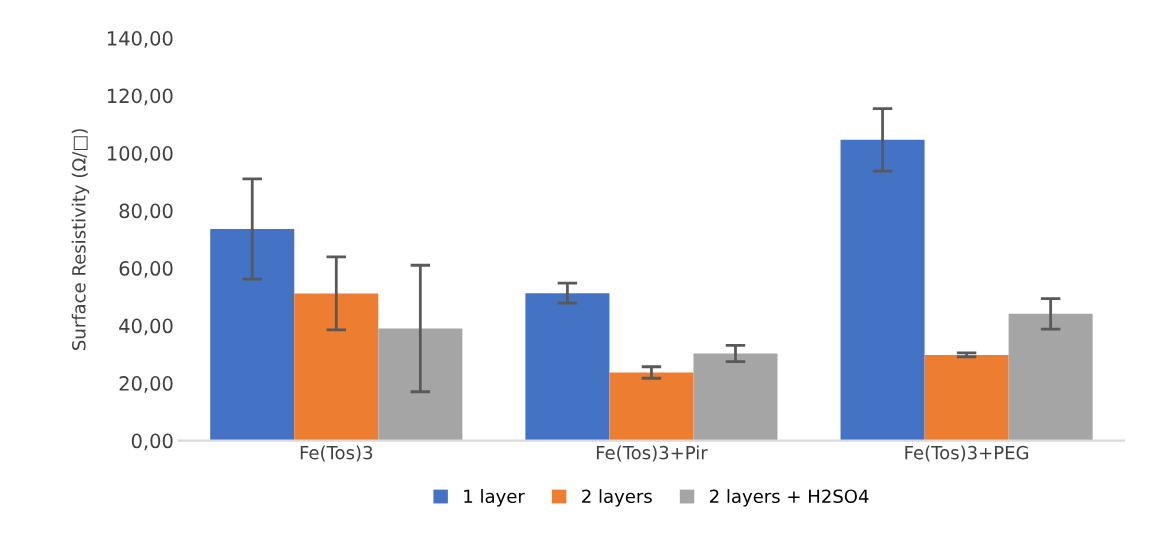 This screenshot has width=1153, height=544. What do you see at coordinates (140, 97) in the screenshot?
I see `y-tick-label: 120,00` at bounding box center [140, 97].